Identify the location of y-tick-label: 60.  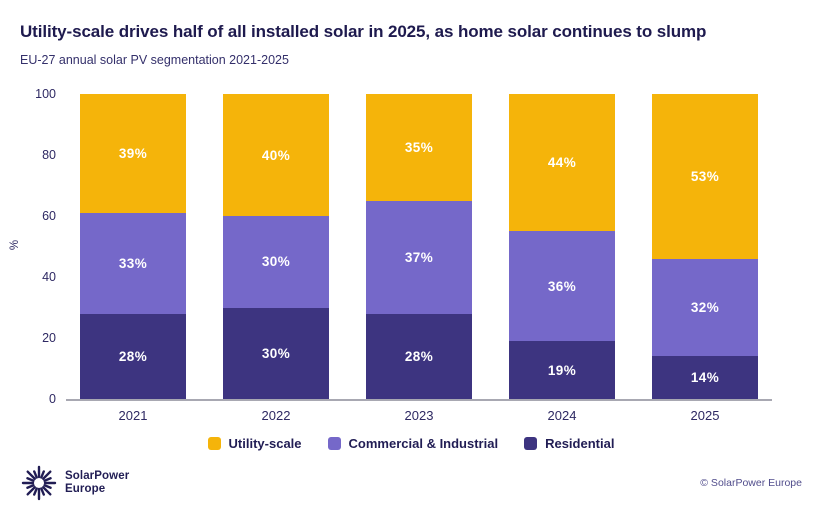
(49, 216).